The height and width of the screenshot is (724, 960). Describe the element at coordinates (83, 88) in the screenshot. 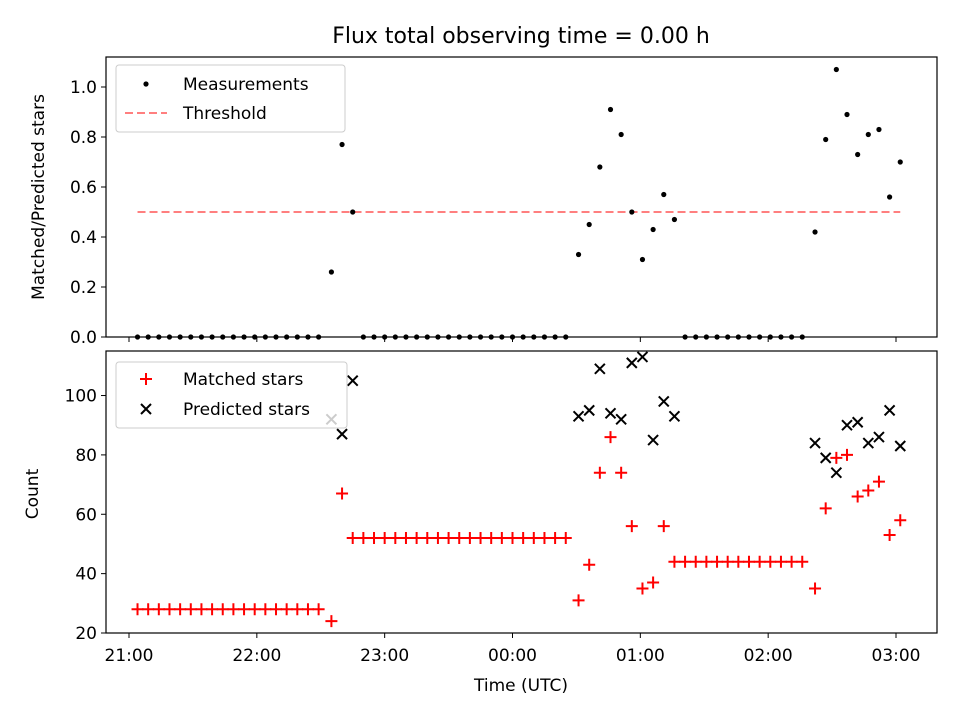

I see `top-y-tick-label: 1.0` at that location.